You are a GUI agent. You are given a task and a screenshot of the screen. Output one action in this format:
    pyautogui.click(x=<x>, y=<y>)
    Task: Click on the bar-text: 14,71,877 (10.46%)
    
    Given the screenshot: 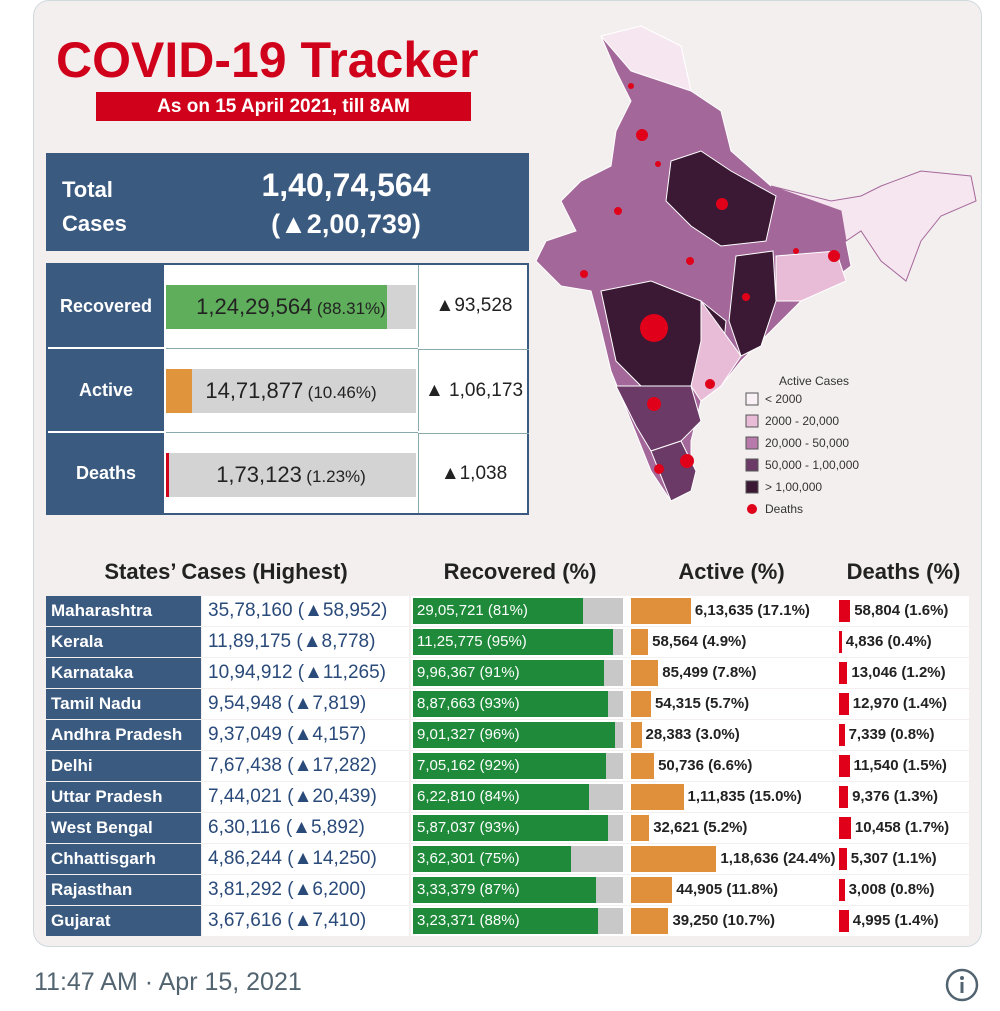 What is the action you would take?
    pyautogui.click(x=291, y=391)
    